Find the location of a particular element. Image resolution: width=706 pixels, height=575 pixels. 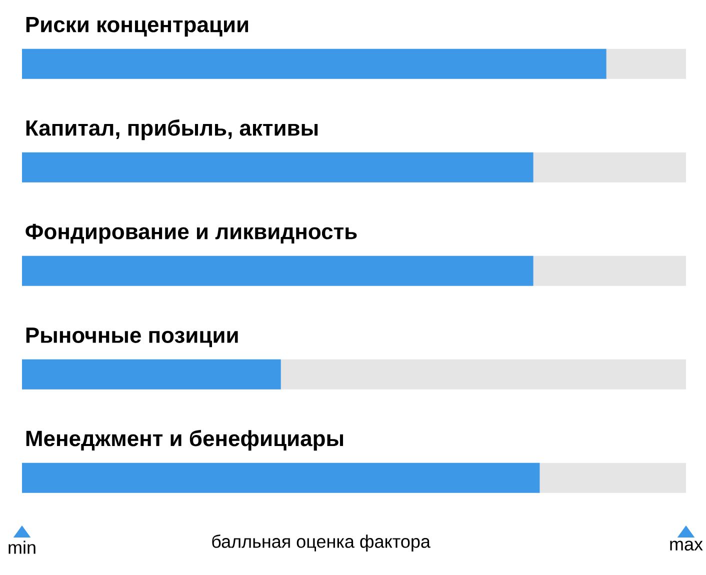

y-tick-label: Менеджмент и бенефициары is located at coordinates (185, 440).